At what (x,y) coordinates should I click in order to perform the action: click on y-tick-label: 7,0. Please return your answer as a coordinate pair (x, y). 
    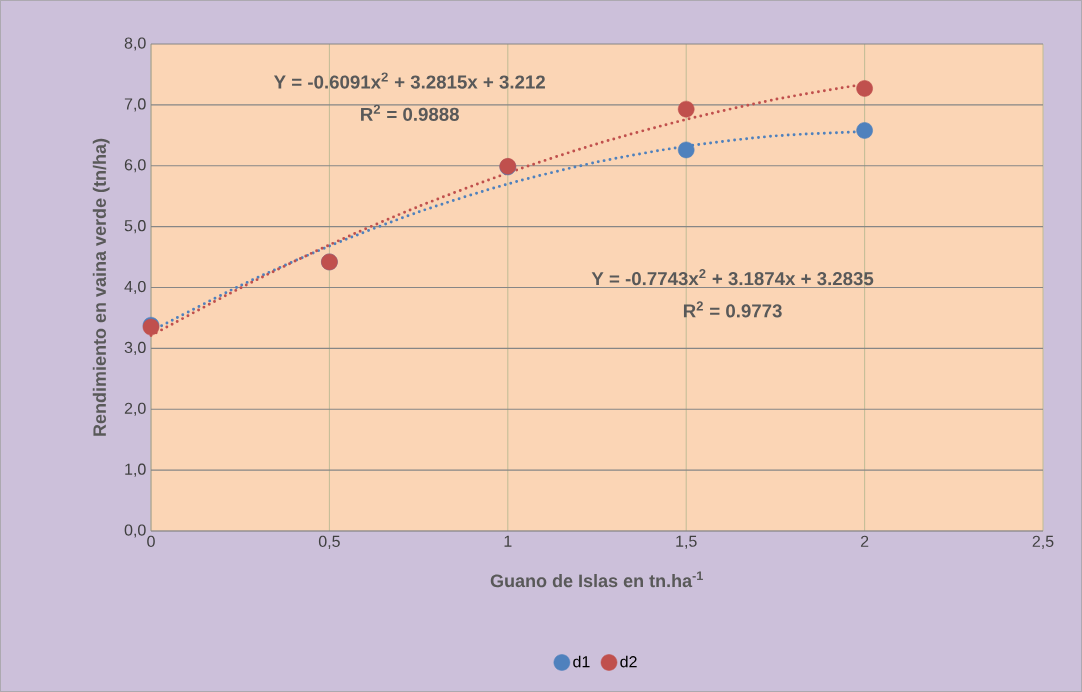
    Looking at the image, I should click on (135, 105).